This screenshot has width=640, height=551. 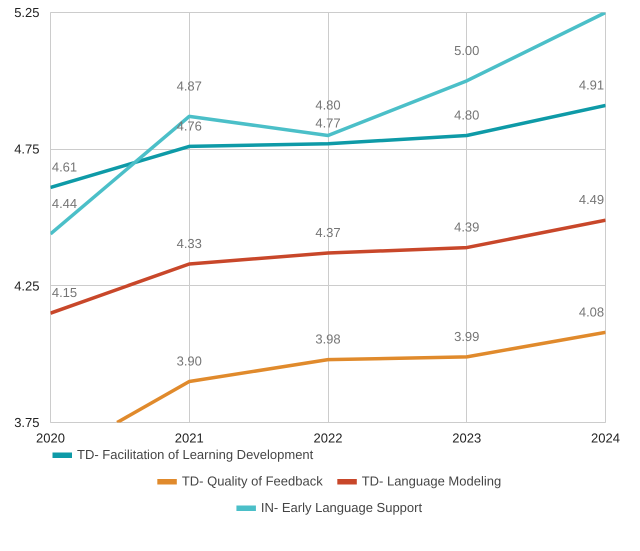 I want to click on data-label: 4.39, so click(x=467, y=227).